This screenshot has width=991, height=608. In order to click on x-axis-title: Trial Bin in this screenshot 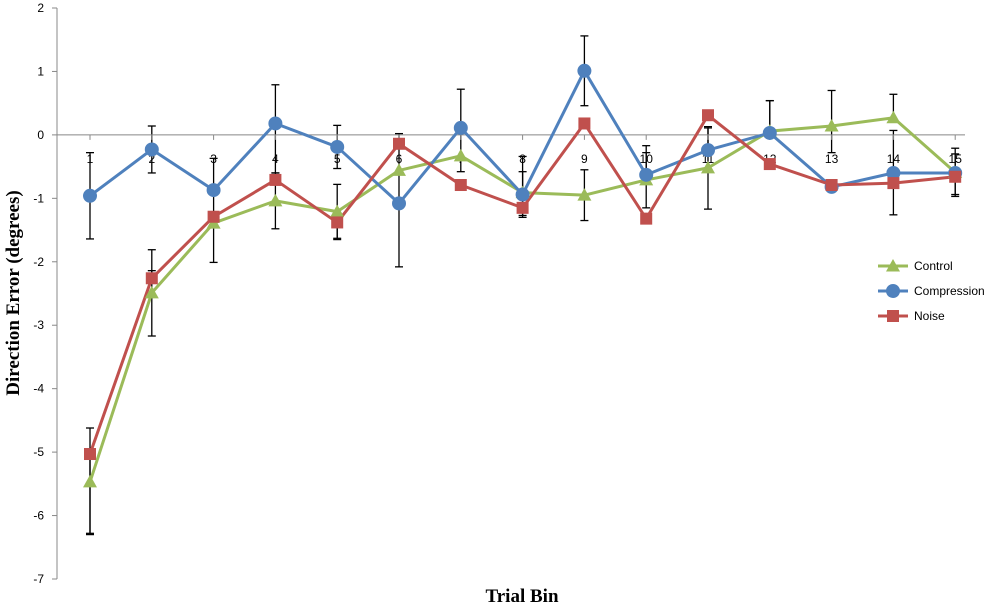, I will do `click(521, 596)`.